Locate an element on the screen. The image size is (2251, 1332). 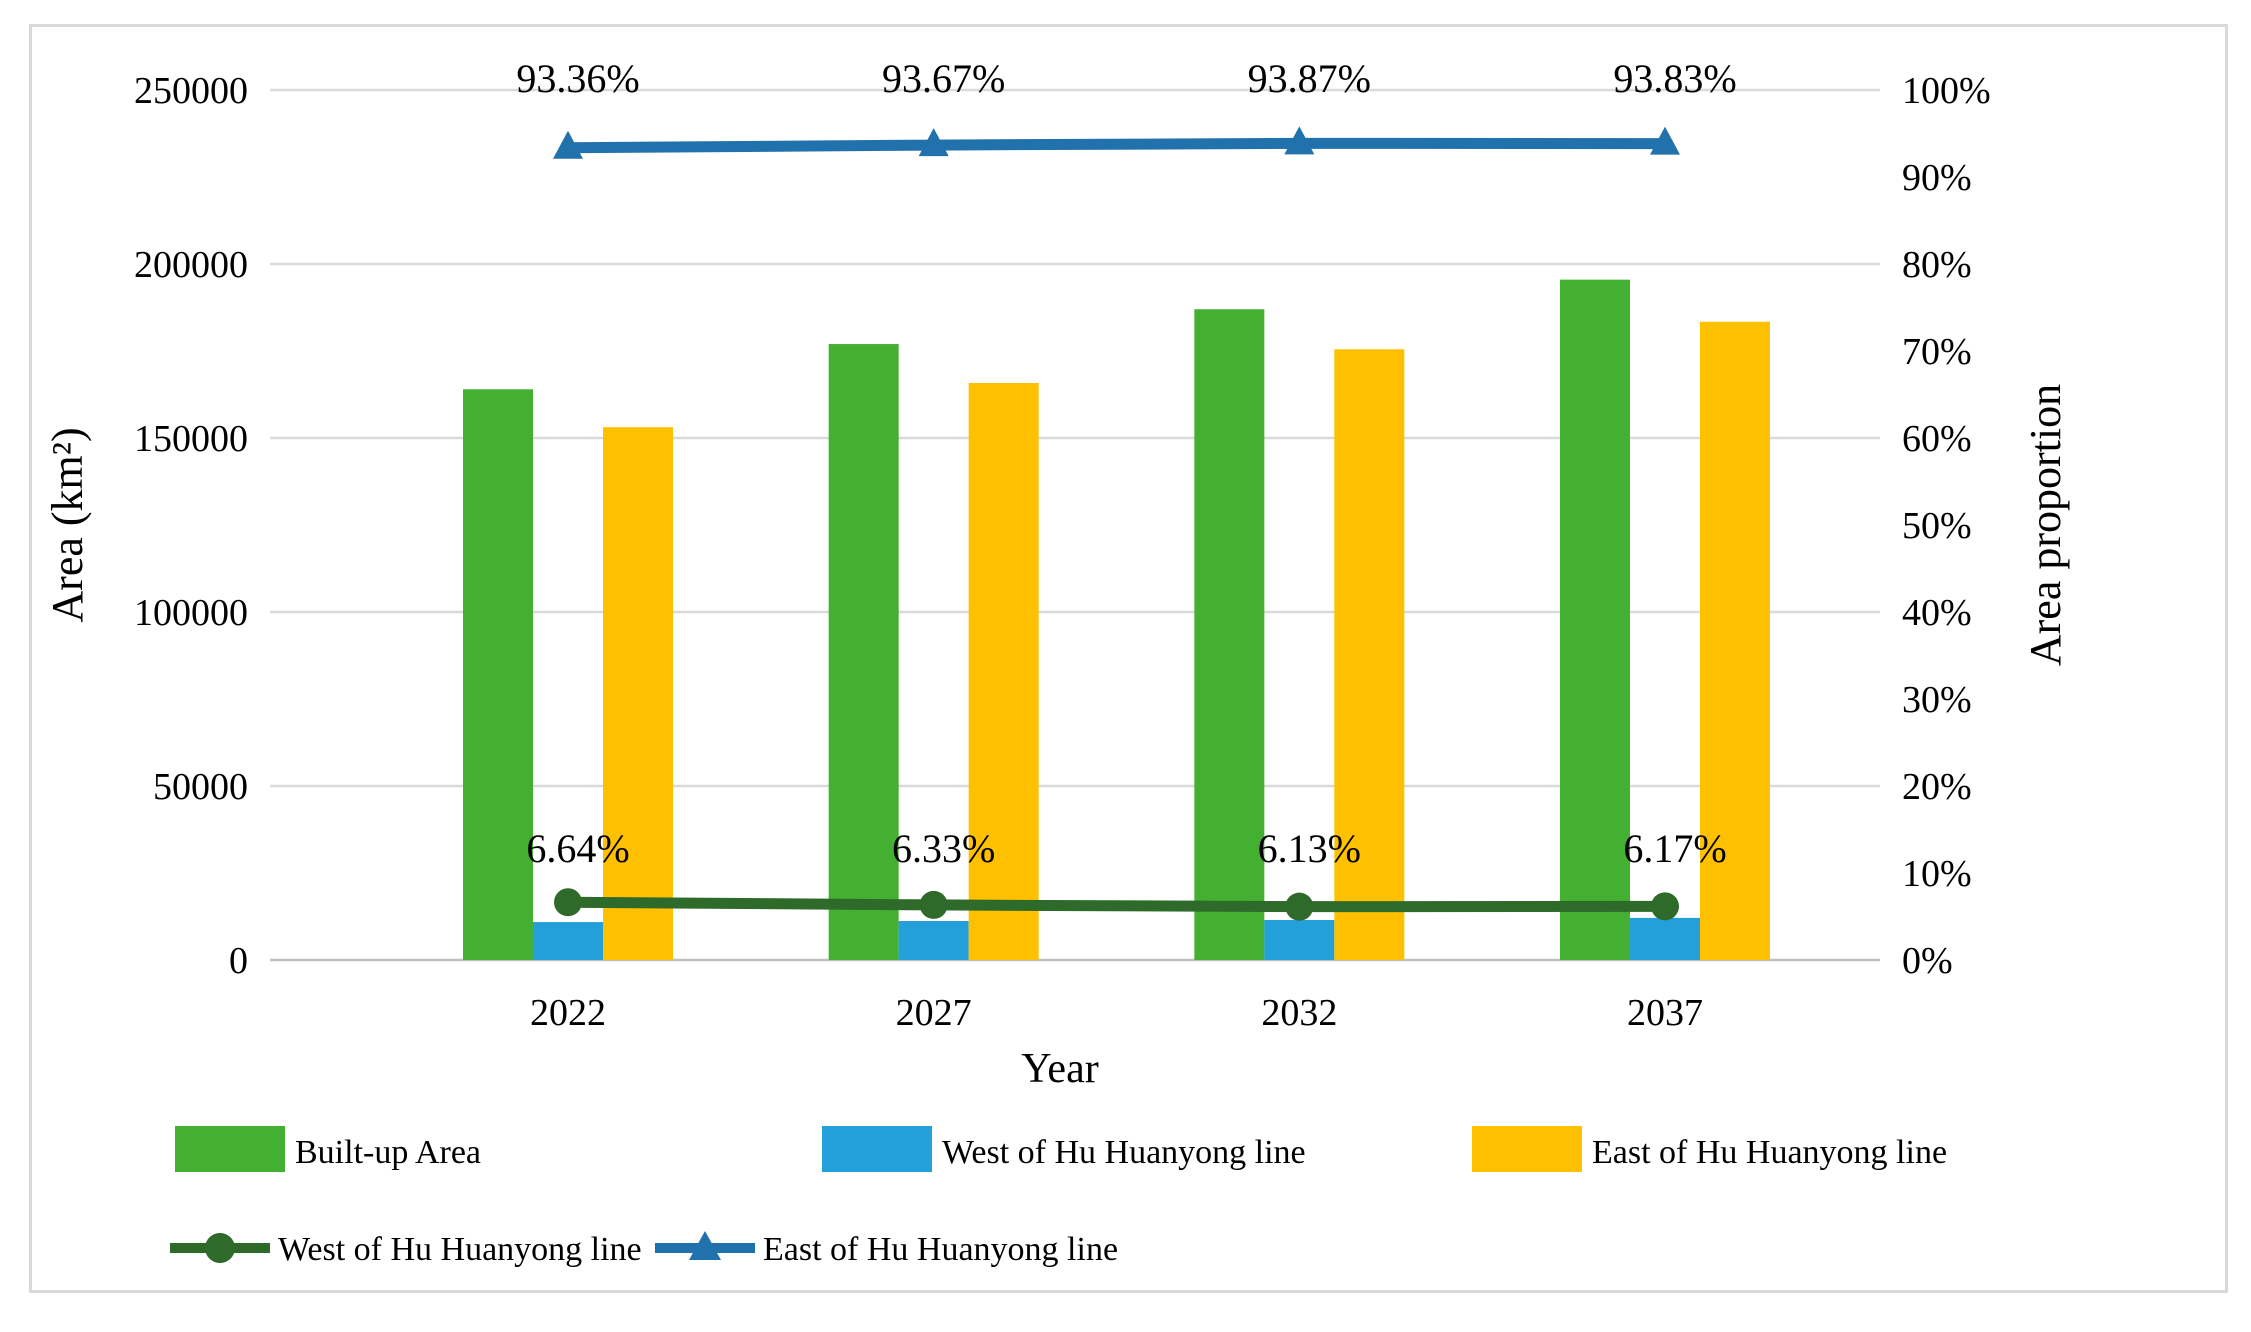
right-axis-tick-label: 20% is located at coordinates (1937, 787).